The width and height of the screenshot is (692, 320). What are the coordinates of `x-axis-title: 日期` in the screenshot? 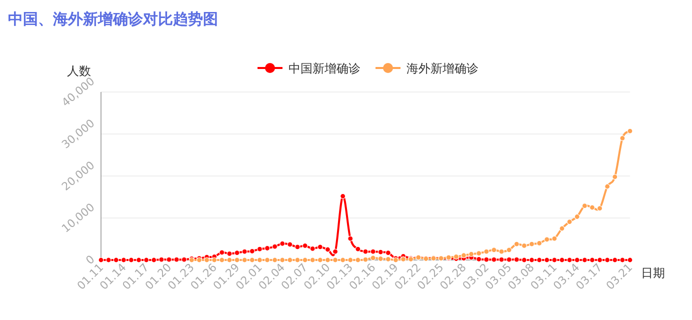 It's located at (653, 273).